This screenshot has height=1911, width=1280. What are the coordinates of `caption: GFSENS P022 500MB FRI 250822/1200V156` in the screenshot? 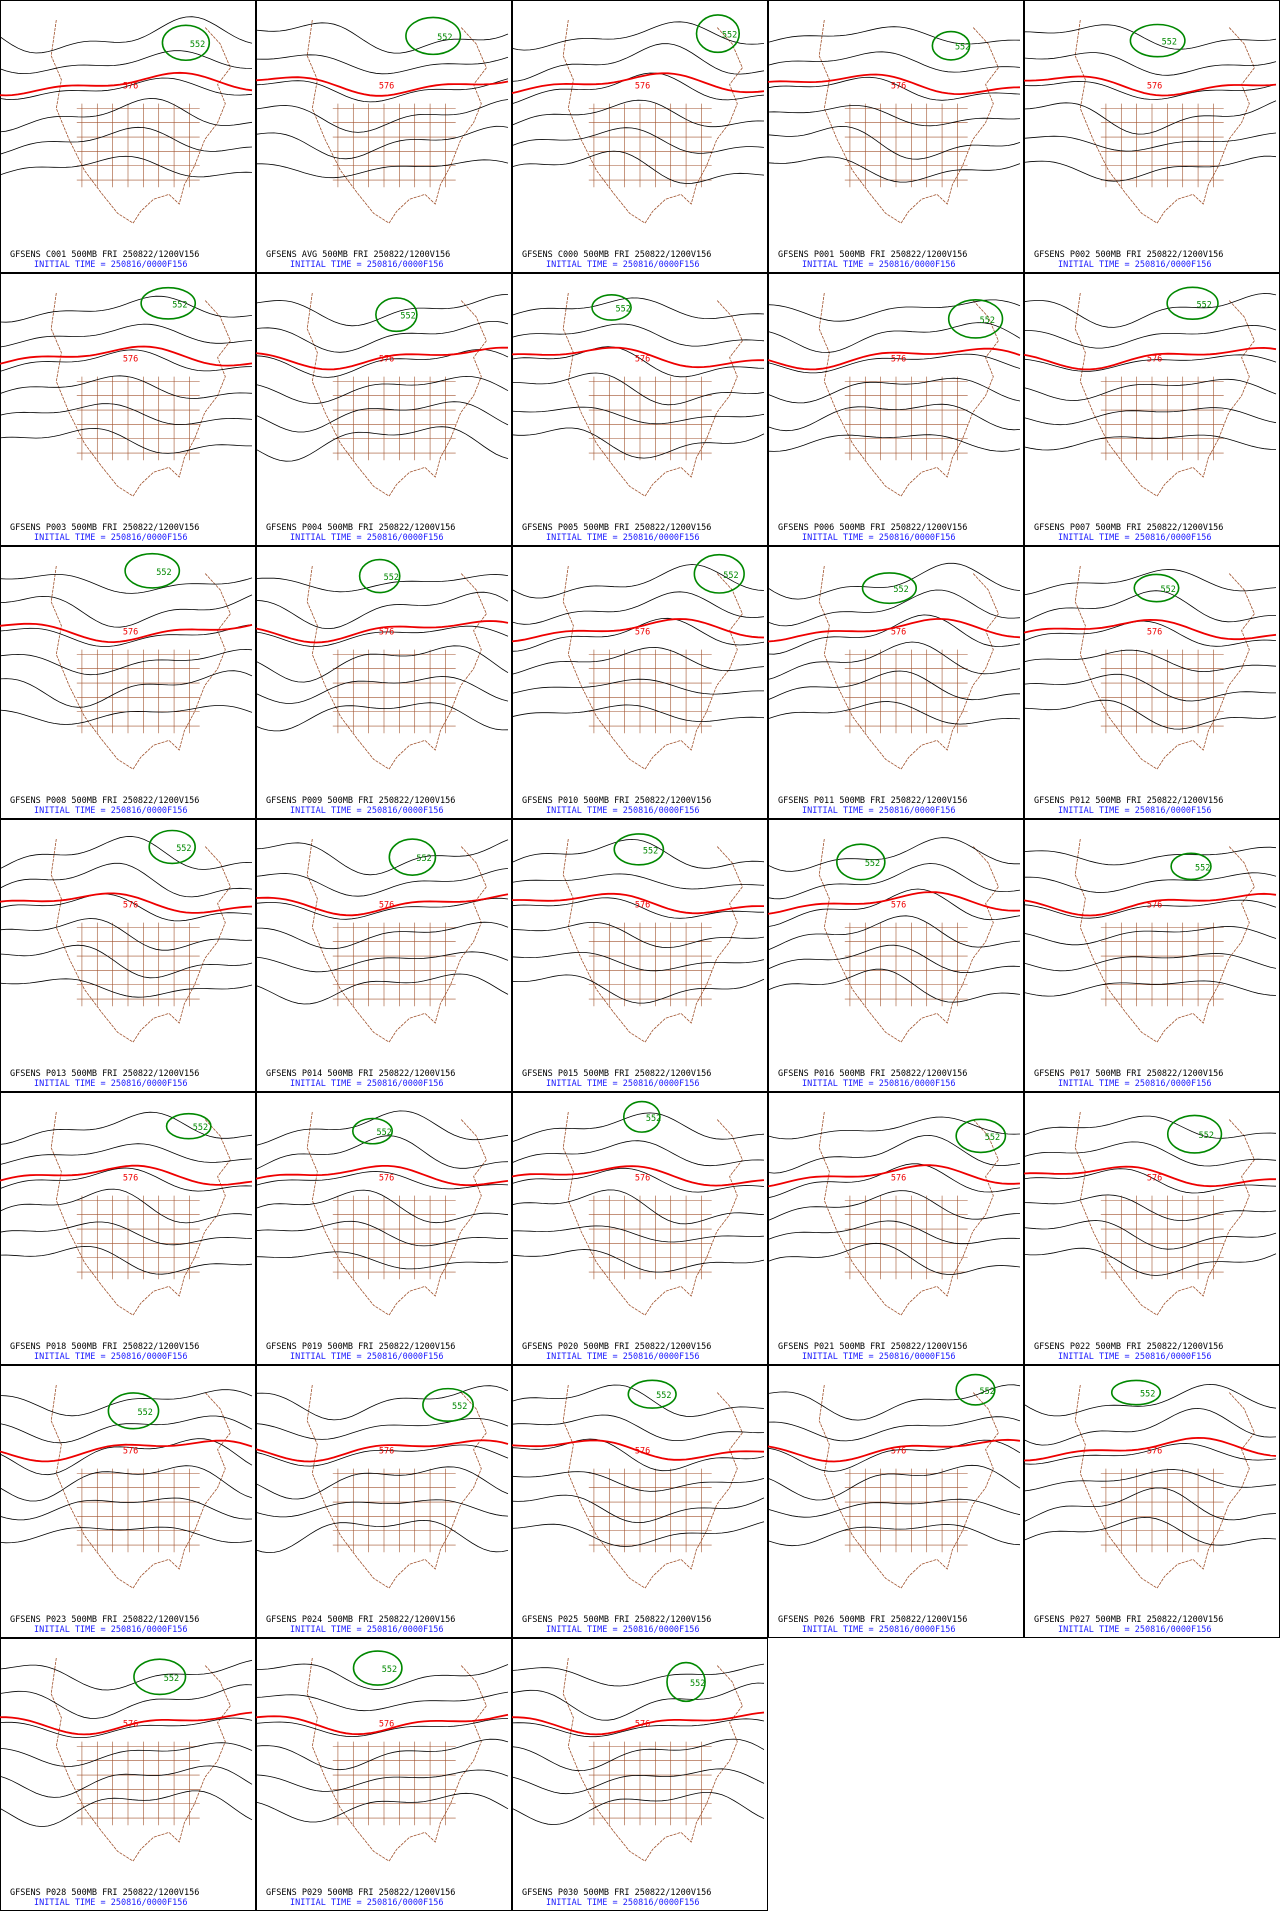 It's located at (1128, 1347).